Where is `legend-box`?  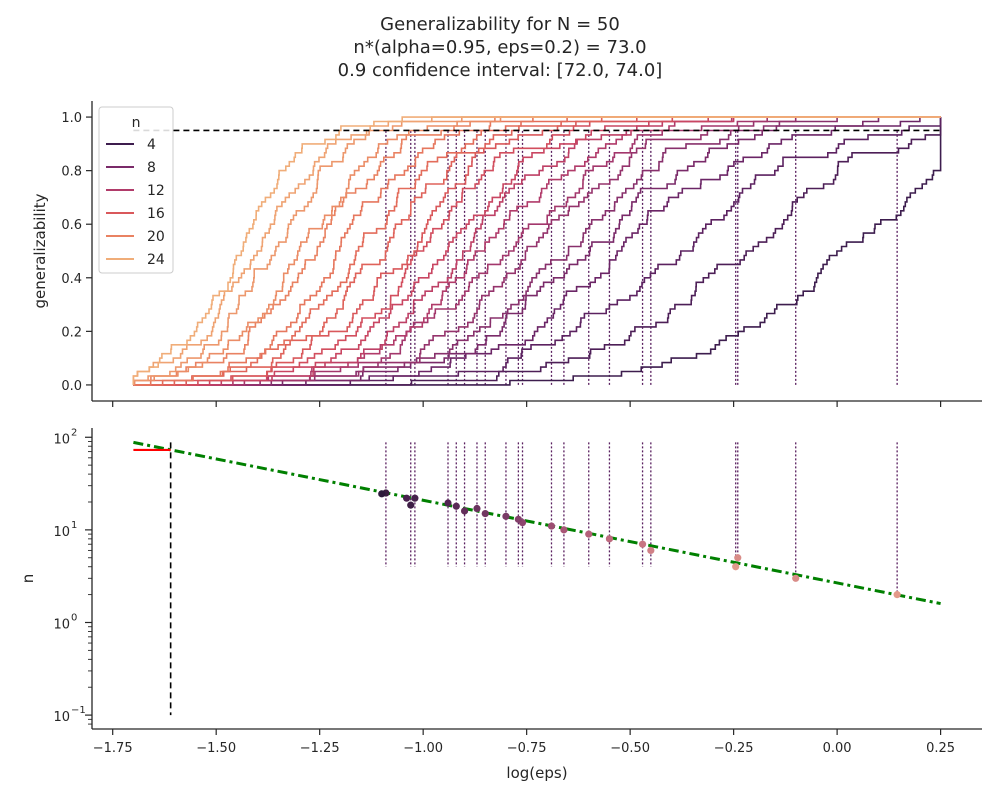 legend-box is located at coordinates (136, 190).